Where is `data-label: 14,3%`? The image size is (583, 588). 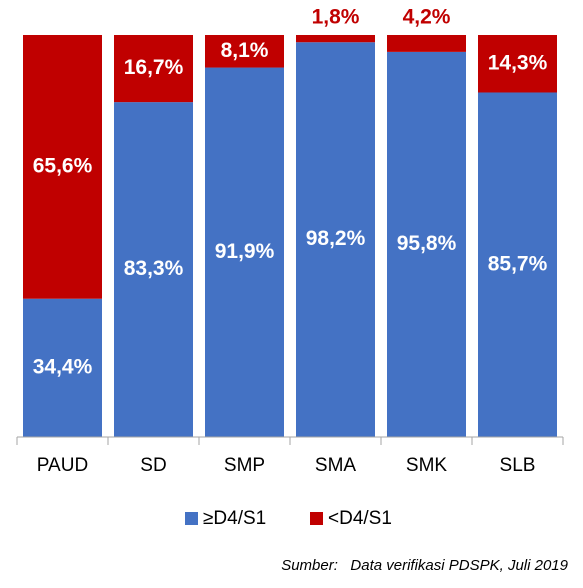 data-label: 14,3% is located at coordinates (518, 62).